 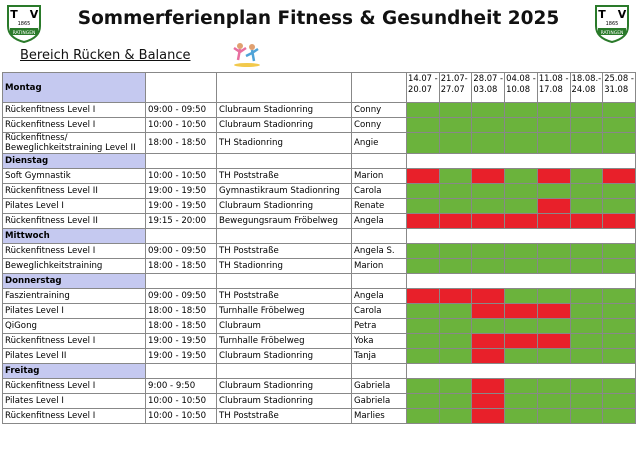 I want to click on logo-year: 1865, so click(x=24, y=24).